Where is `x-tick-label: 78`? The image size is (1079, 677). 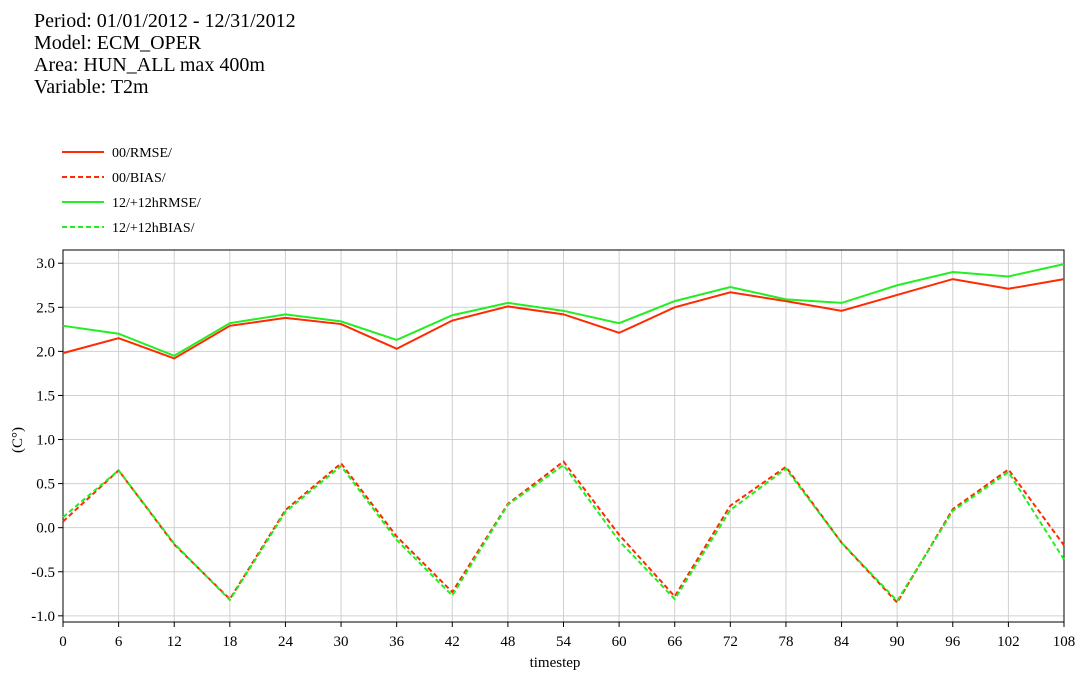
x-tick-label: 78 is located at coordinates (785, 642).